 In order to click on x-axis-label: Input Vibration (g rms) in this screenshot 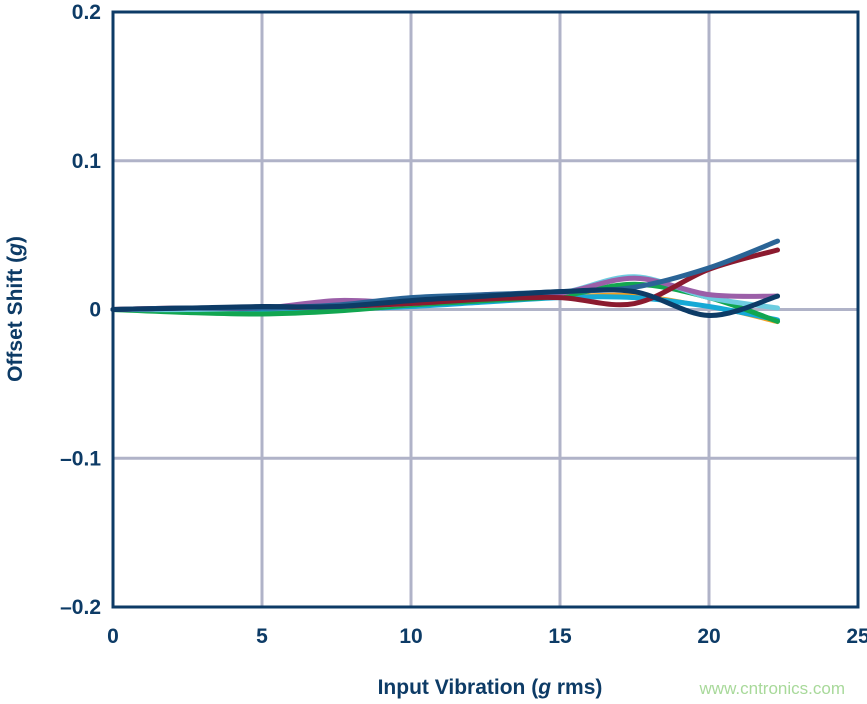, I will do `click(490, 687)`.